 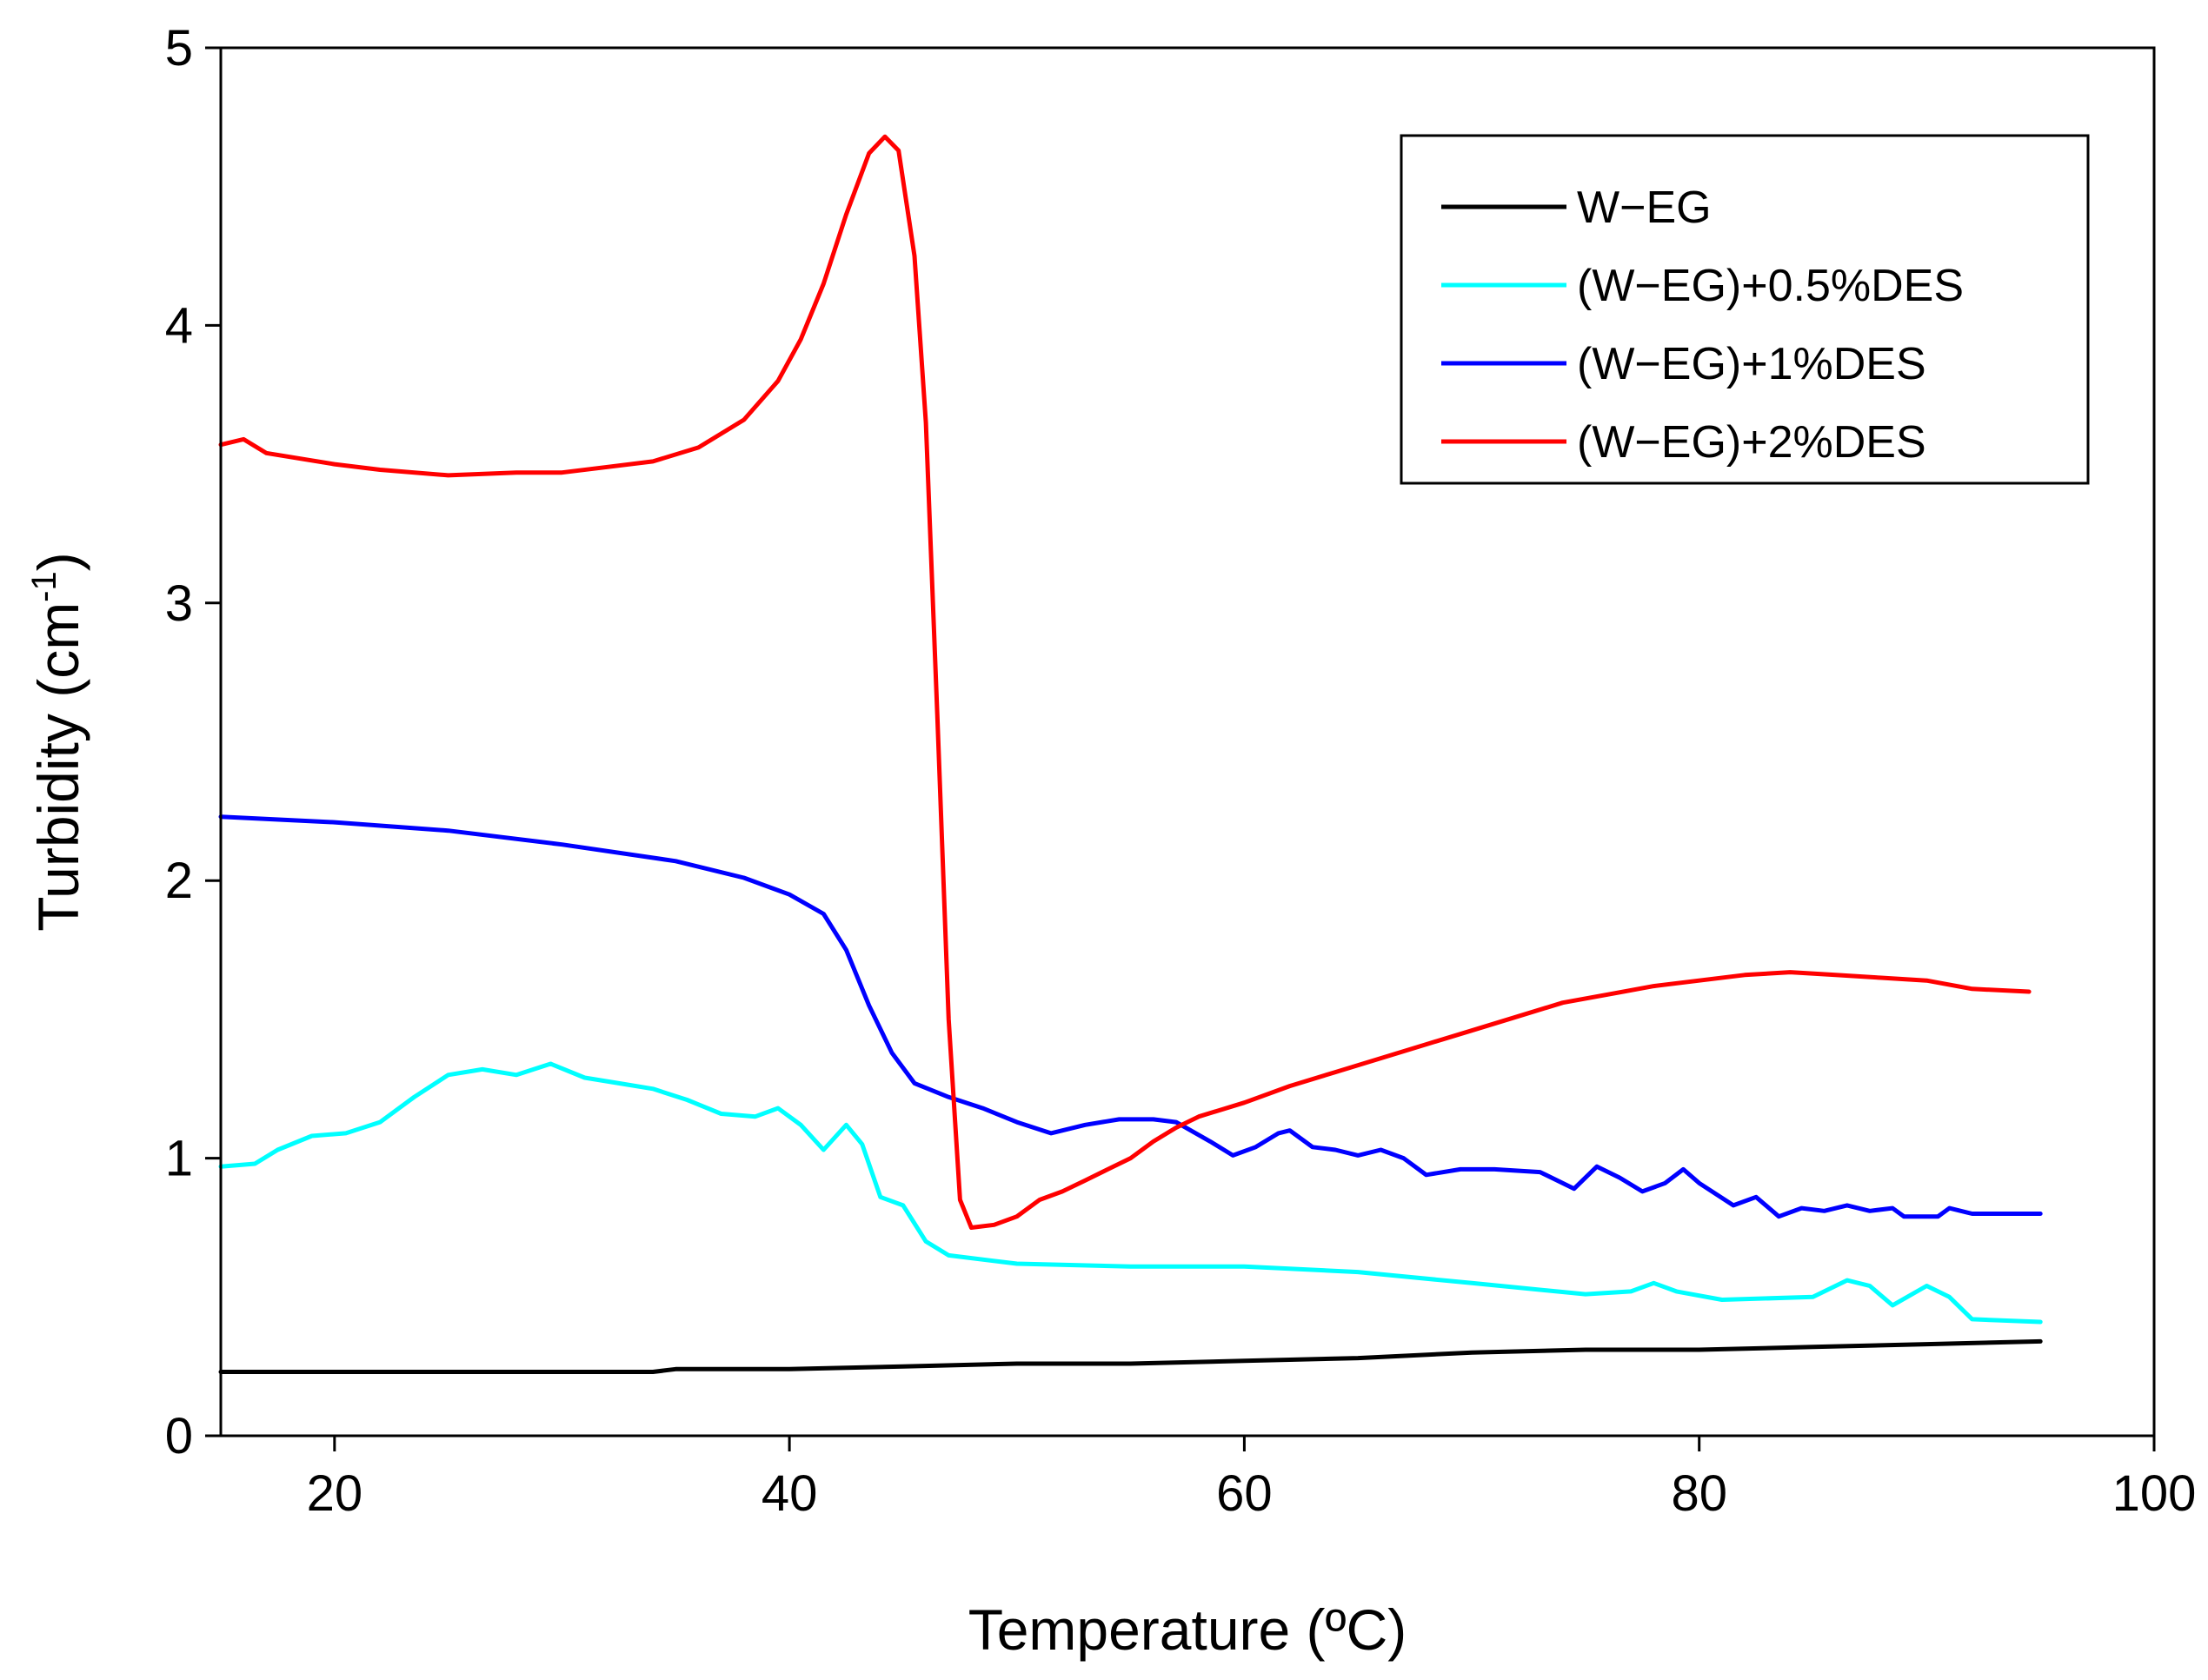 I want to click on y-axis-title: Turbidity (cm-1), so click(x=57, y=741).